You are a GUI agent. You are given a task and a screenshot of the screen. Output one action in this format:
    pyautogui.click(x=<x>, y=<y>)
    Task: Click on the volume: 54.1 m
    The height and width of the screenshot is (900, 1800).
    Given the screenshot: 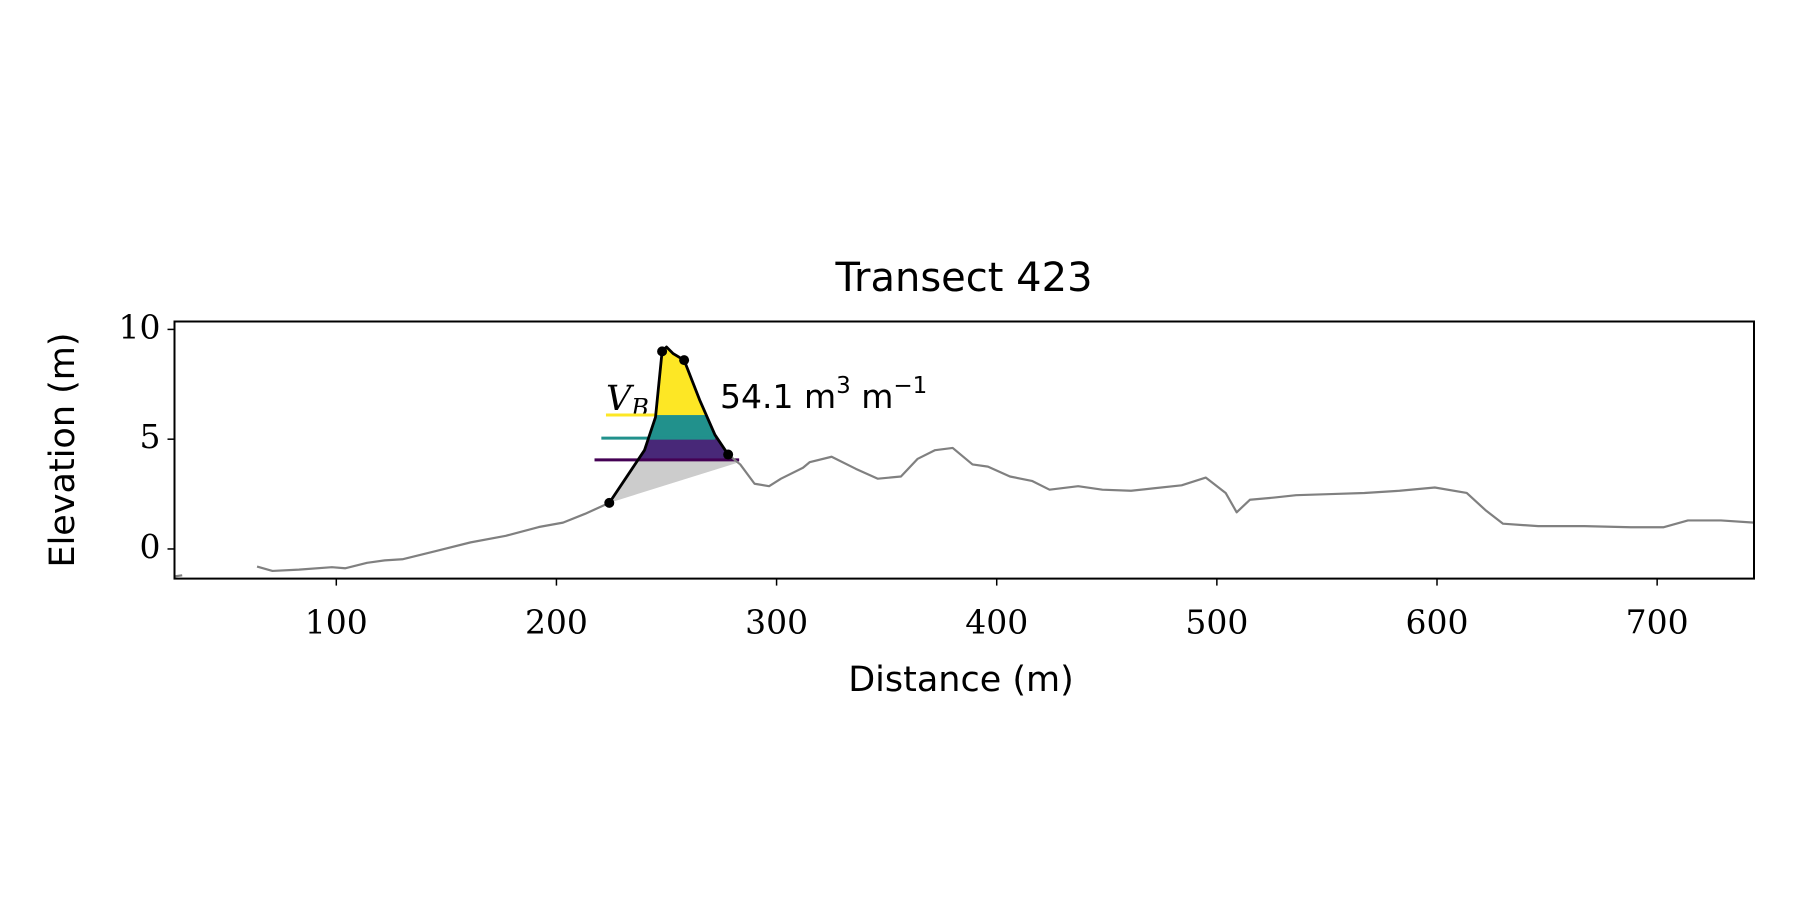 What is the action you would take?
    pyautogui.click(x=778, y=396)
    